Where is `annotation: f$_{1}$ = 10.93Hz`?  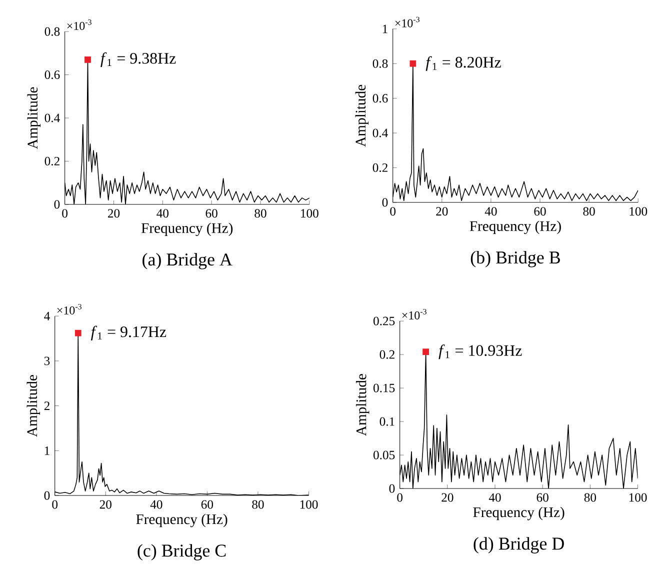 annotation: f$_{1}$ = 10.93Hz is located at coordinates (480, 352).